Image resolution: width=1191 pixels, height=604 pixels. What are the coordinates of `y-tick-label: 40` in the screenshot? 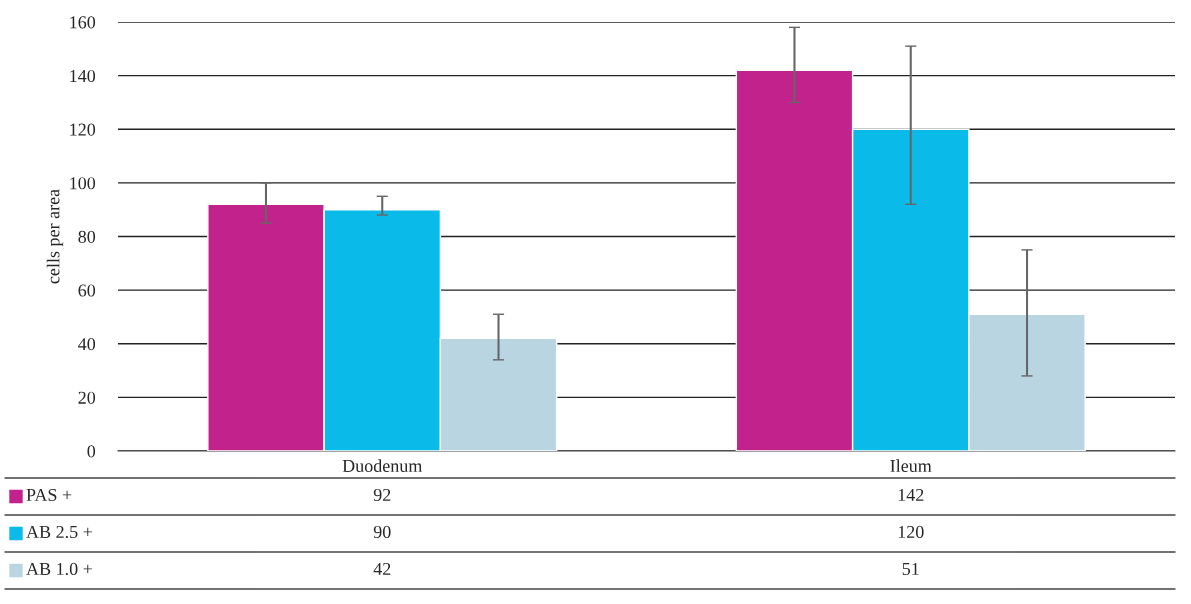 It's located at (87, 344).